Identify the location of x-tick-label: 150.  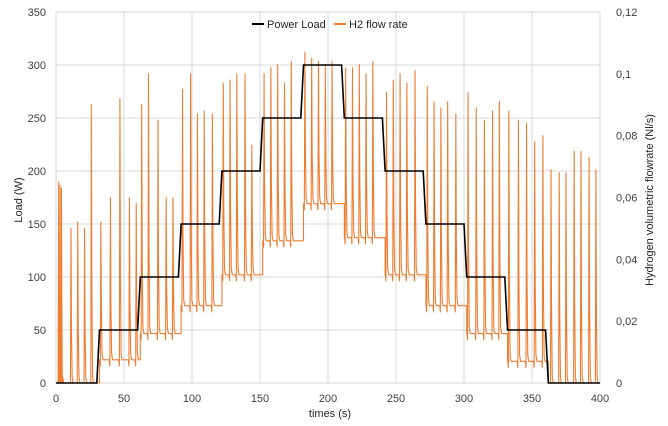
(260, 399).